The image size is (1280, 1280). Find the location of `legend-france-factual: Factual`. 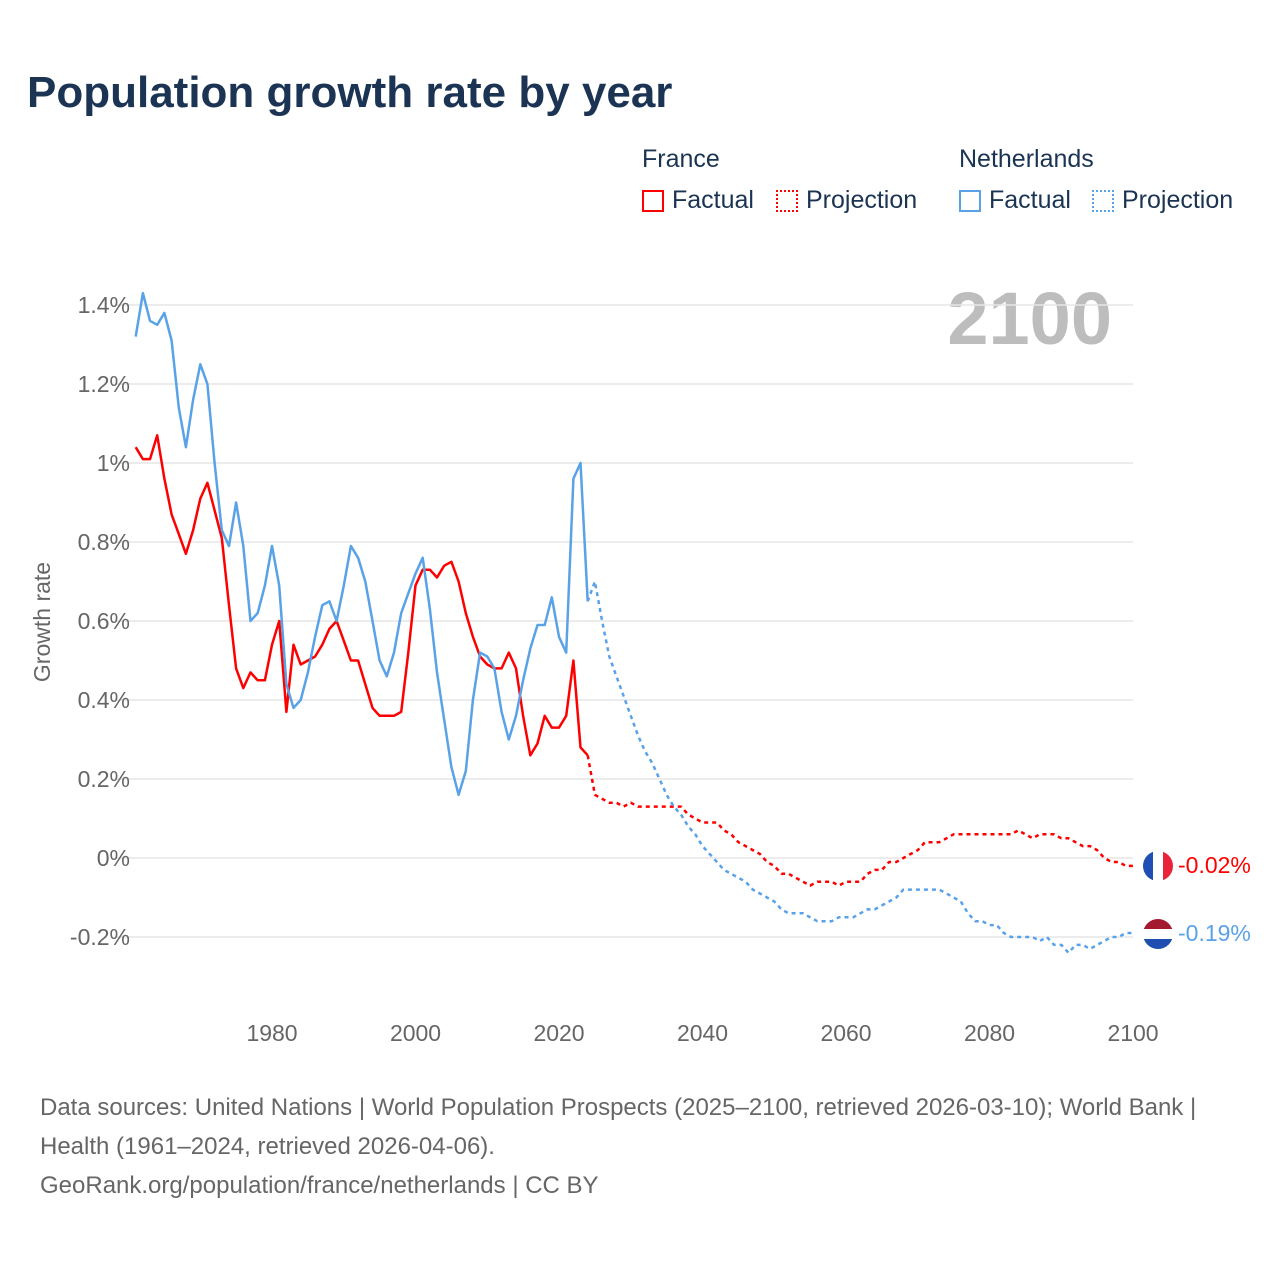

legend-france-factual: Factual is located at coordinates (698, 200).